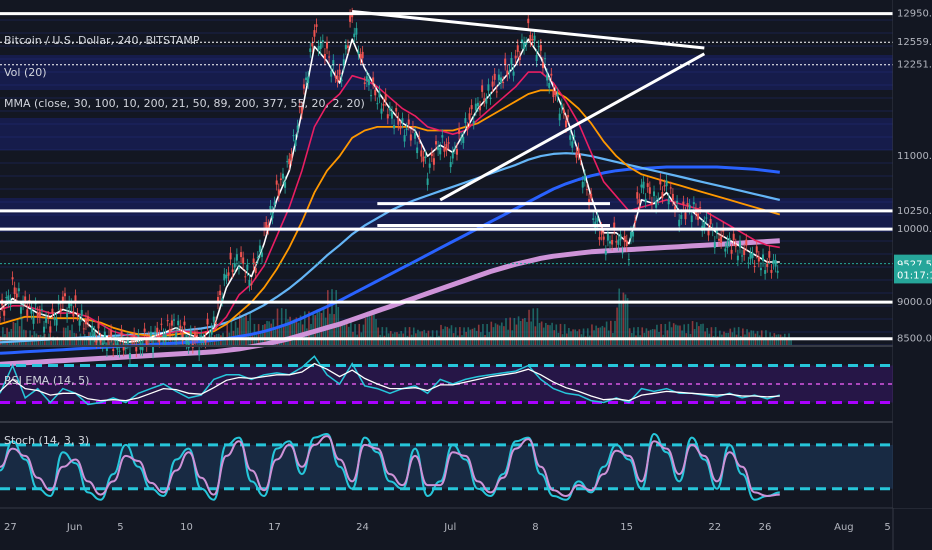 The width and height of the screenshot is (932, 550). I want to click on chart-title: Bitcoin / U.S. Dollar, 240, BITSTAMP, so click(102, 40).